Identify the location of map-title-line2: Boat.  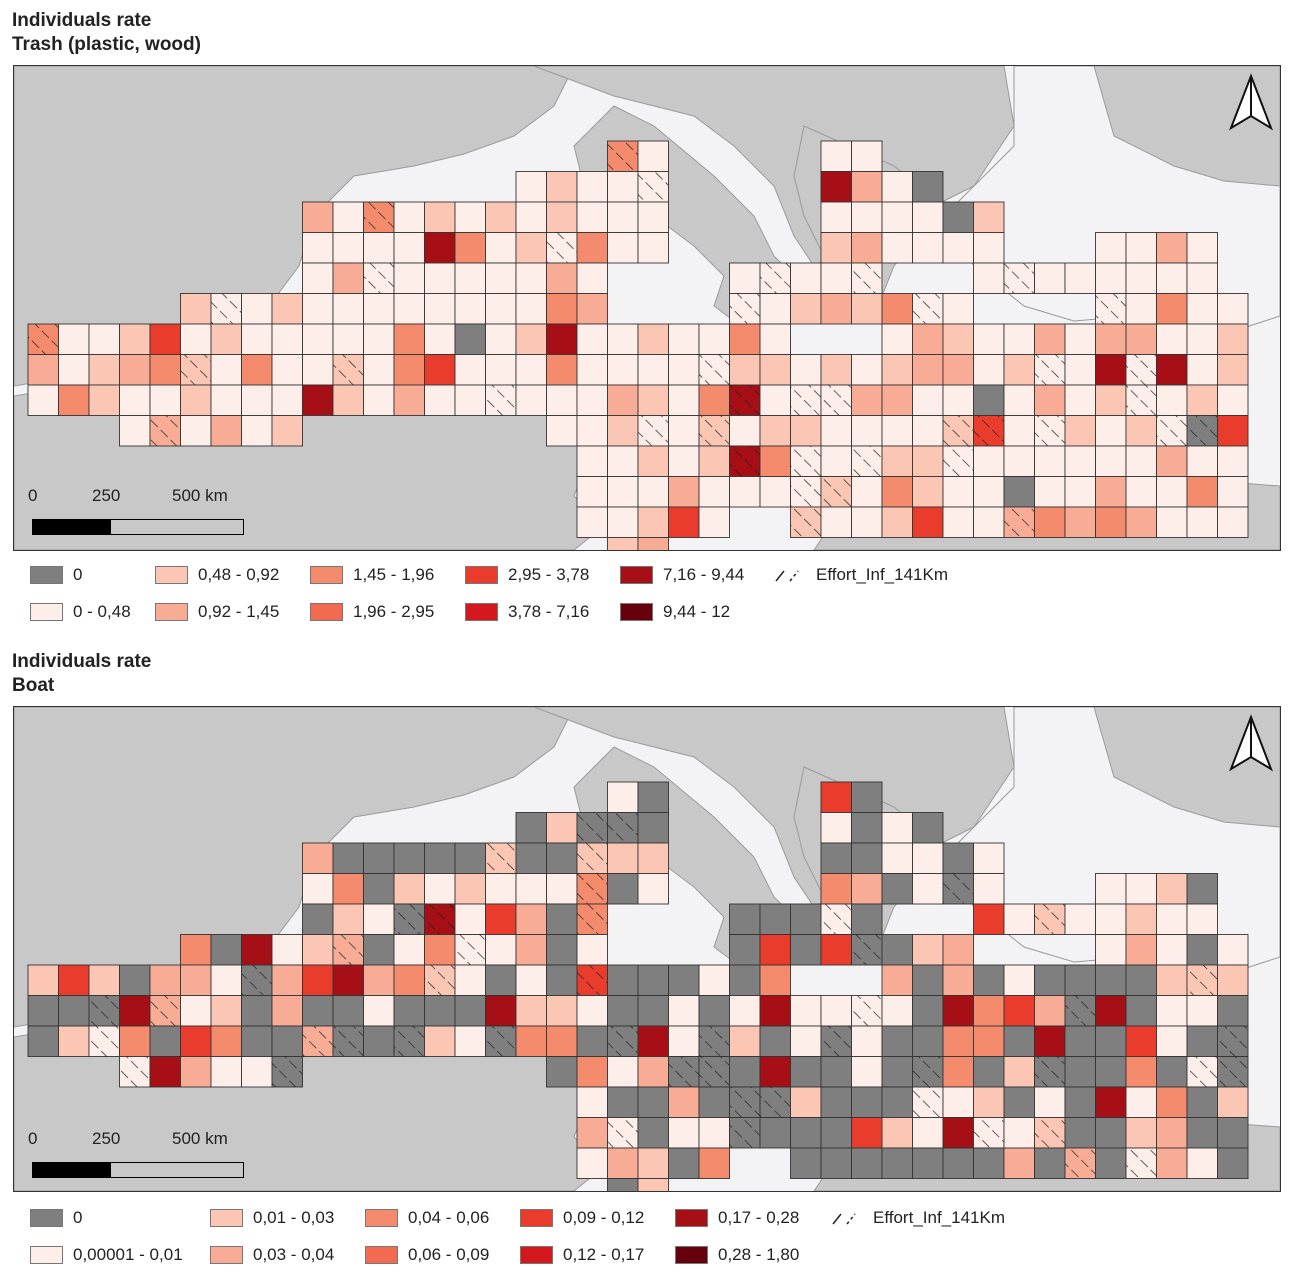
(33, 685).